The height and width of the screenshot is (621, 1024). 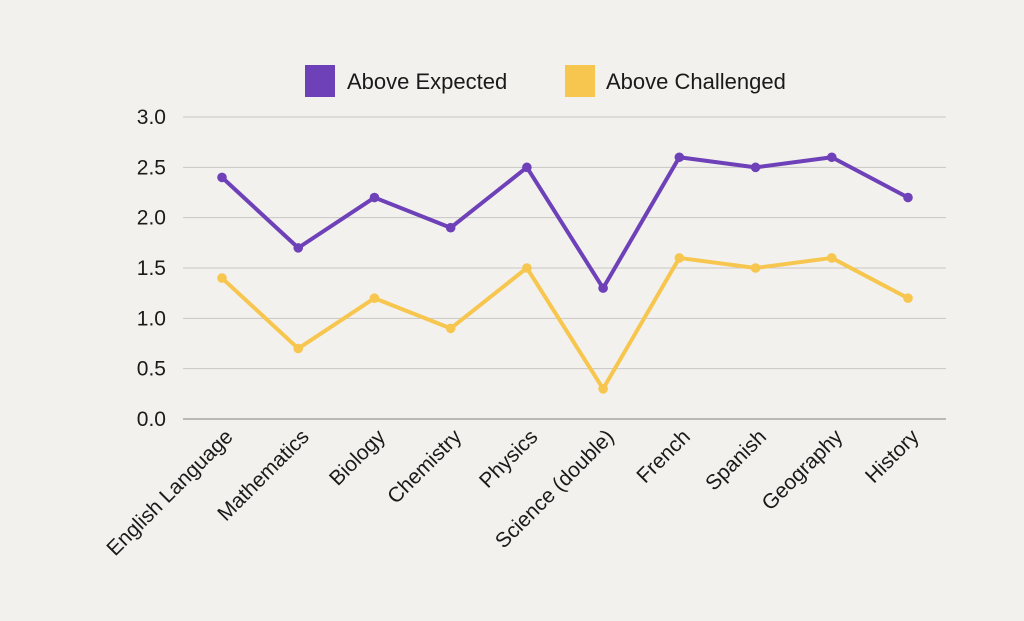 I want to click on legend-item: Above Expected, so click(x=406, y=81).